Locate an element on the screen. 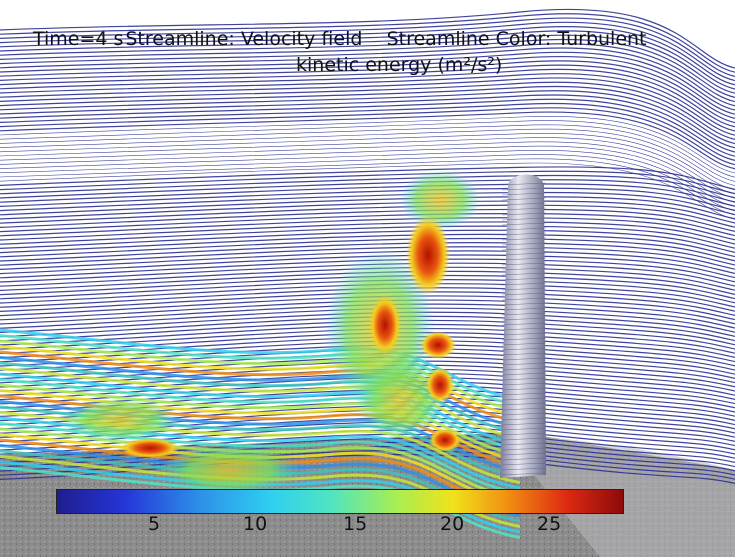  colorbar-tick: 20 is located at coordinates (452, 524).